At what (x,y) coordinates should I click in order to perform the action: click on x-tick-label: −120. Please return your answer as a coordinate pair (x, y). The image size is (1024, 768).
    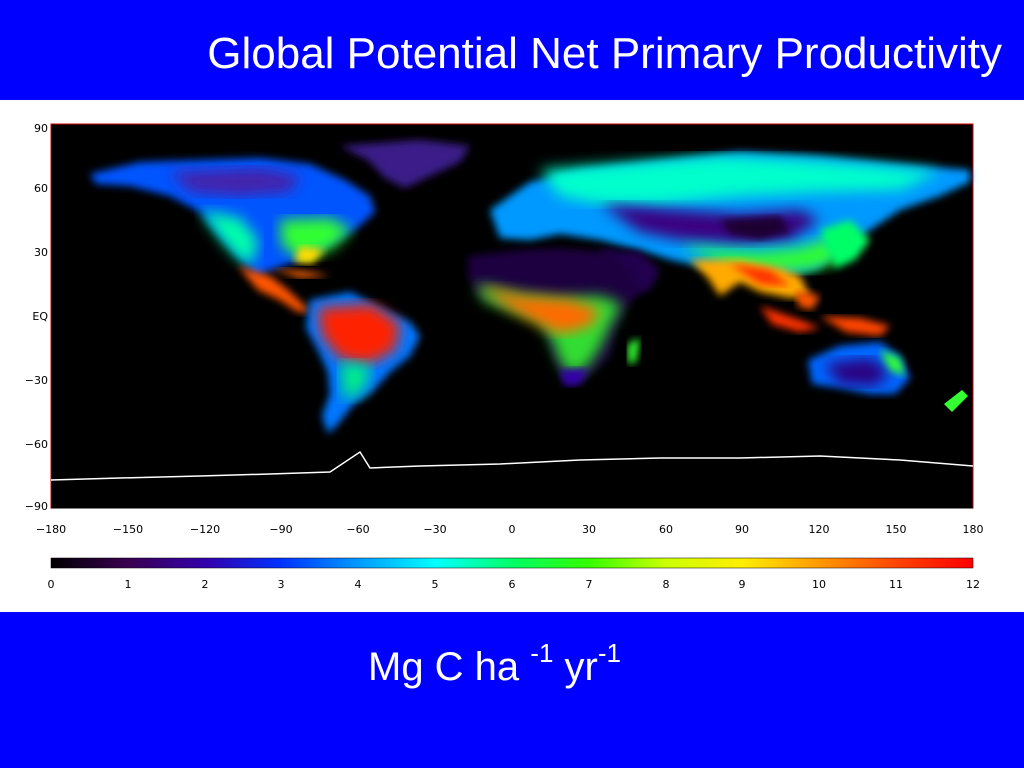
    Looking at the image, I should click on (205, 529).